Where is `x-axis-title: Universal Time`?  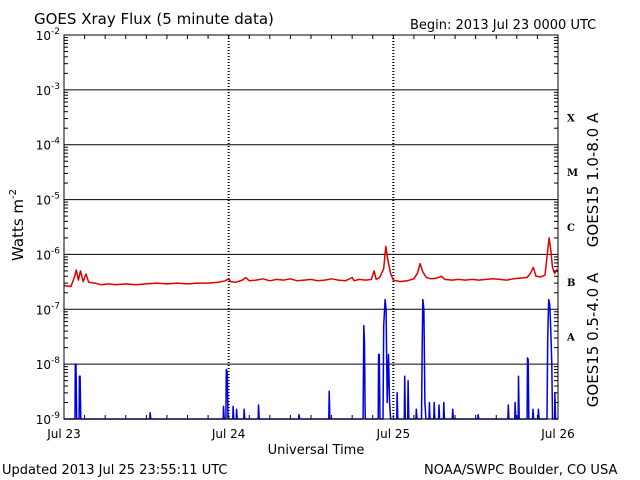 x-axis-title: Universal Time is located at coordinates (316, 450).